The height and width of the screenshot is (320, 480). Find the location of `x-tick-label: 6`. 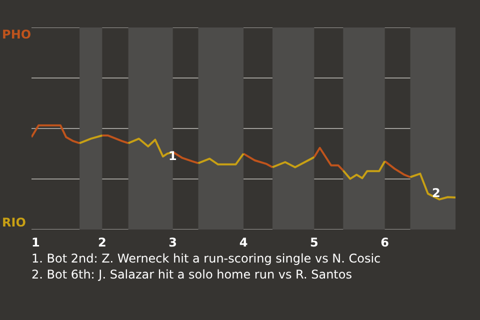

x-tick-label: 6 is located at coordinates (385, 243).